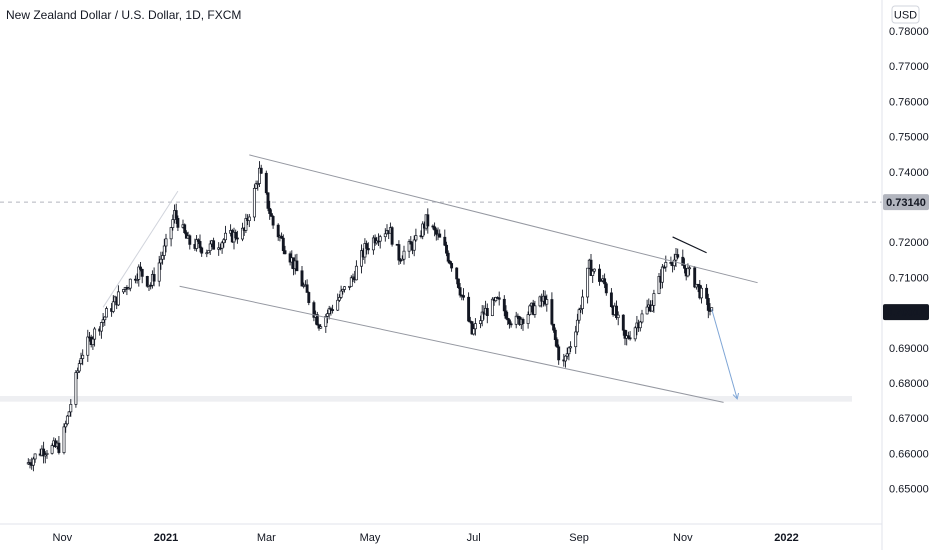 This screenshot has height=550, width=932. I want to click on x-tick-label: May, so click(370, 538).